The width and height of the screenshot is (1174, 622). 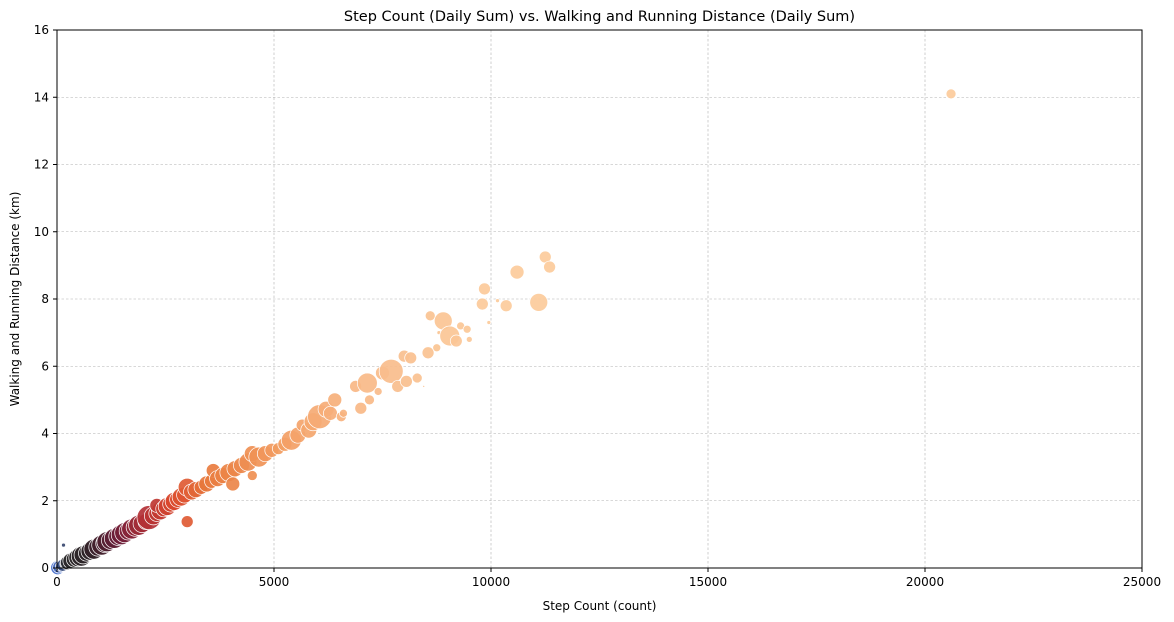 I want to click on y-axis-ticks: 0 2 4 6 8 10 12 14 16, so click(x=45, y=299).